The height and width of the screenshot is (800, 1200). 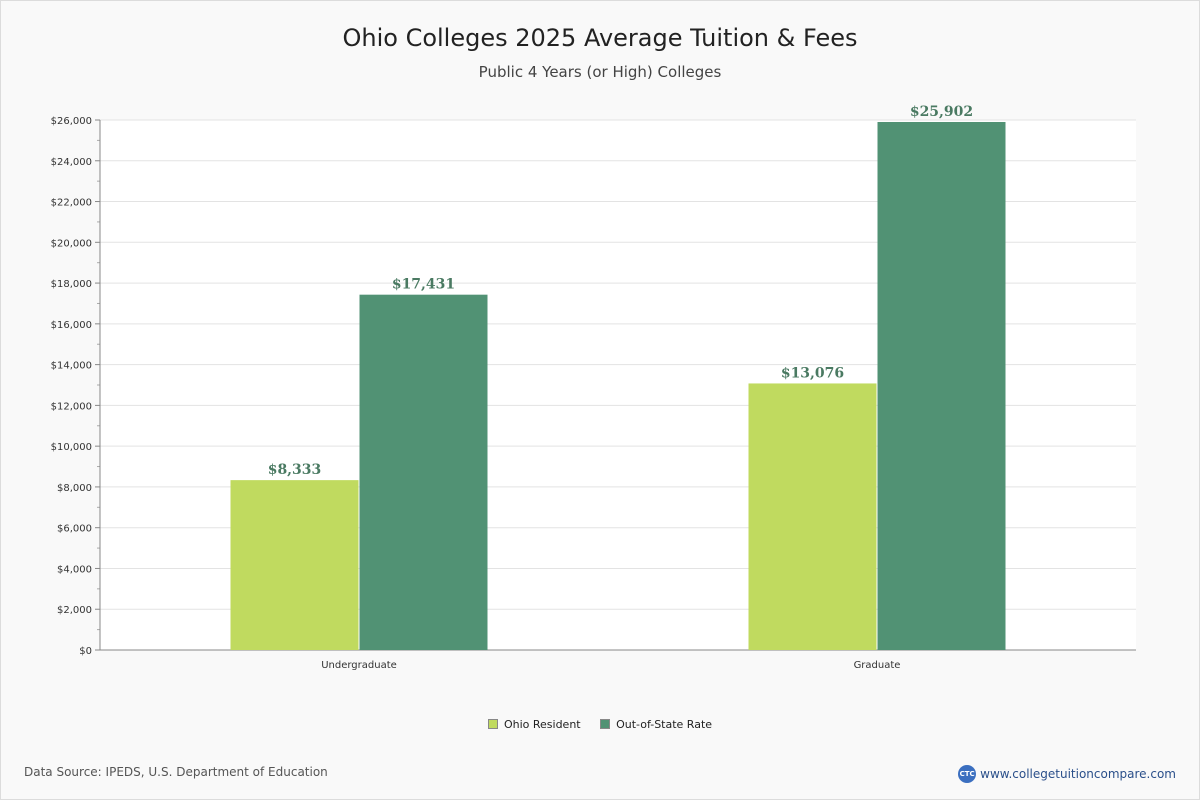 I want to click on y-tick-label: $10,000, so click(x=71, y=447).